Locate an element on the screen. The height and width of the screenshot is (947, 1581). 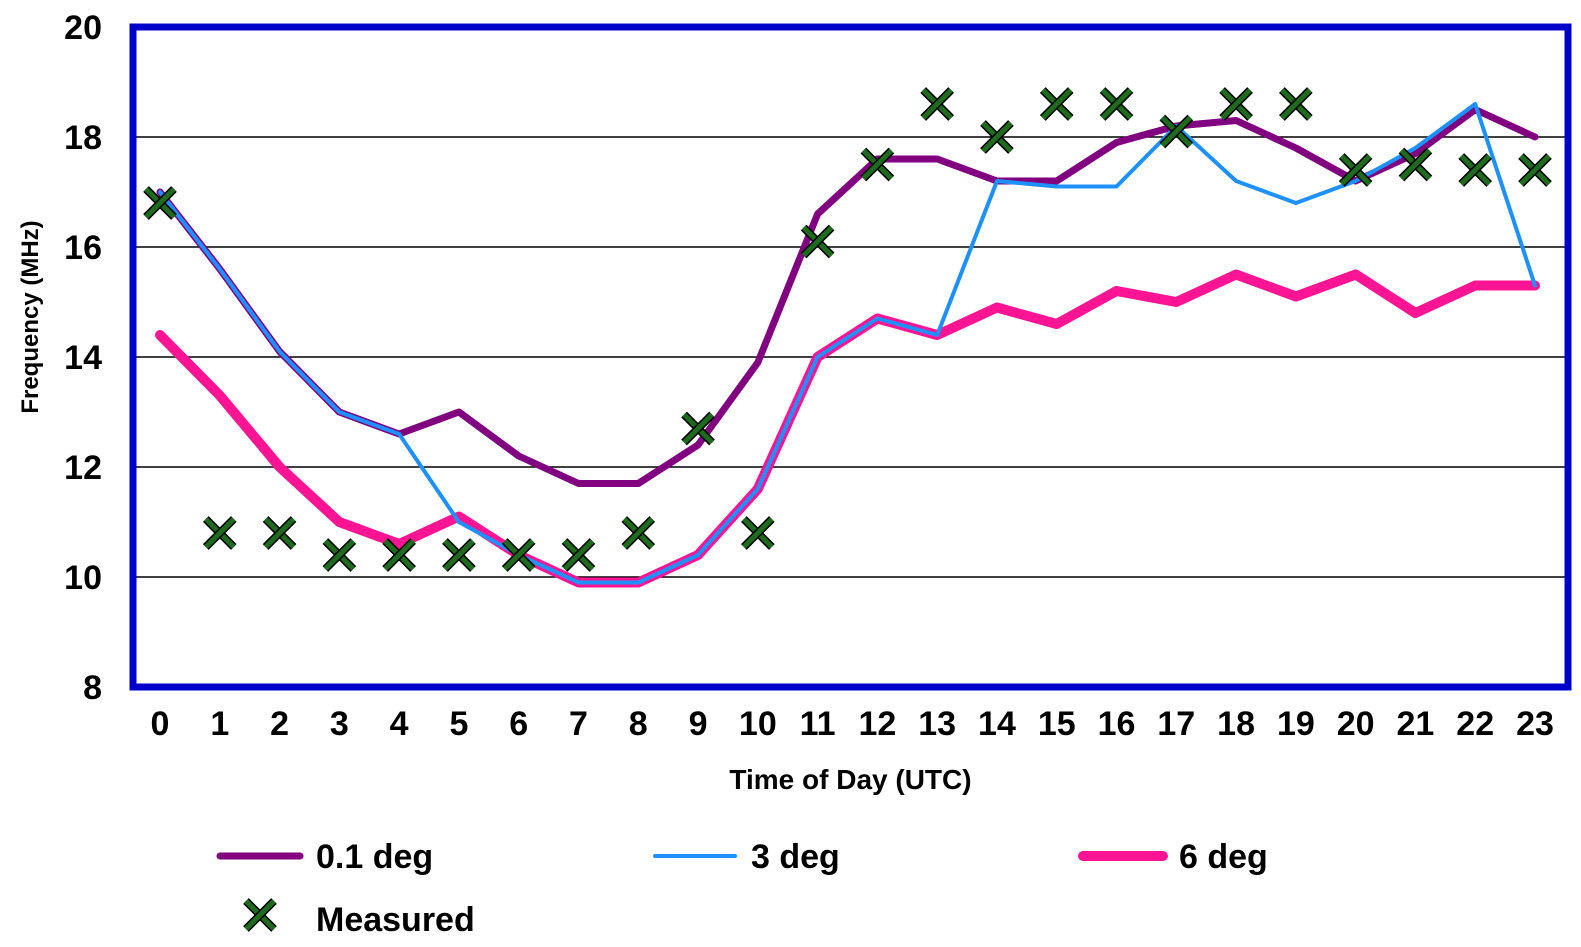
x-tick-label: 12 is located at coordinates (877, 724).